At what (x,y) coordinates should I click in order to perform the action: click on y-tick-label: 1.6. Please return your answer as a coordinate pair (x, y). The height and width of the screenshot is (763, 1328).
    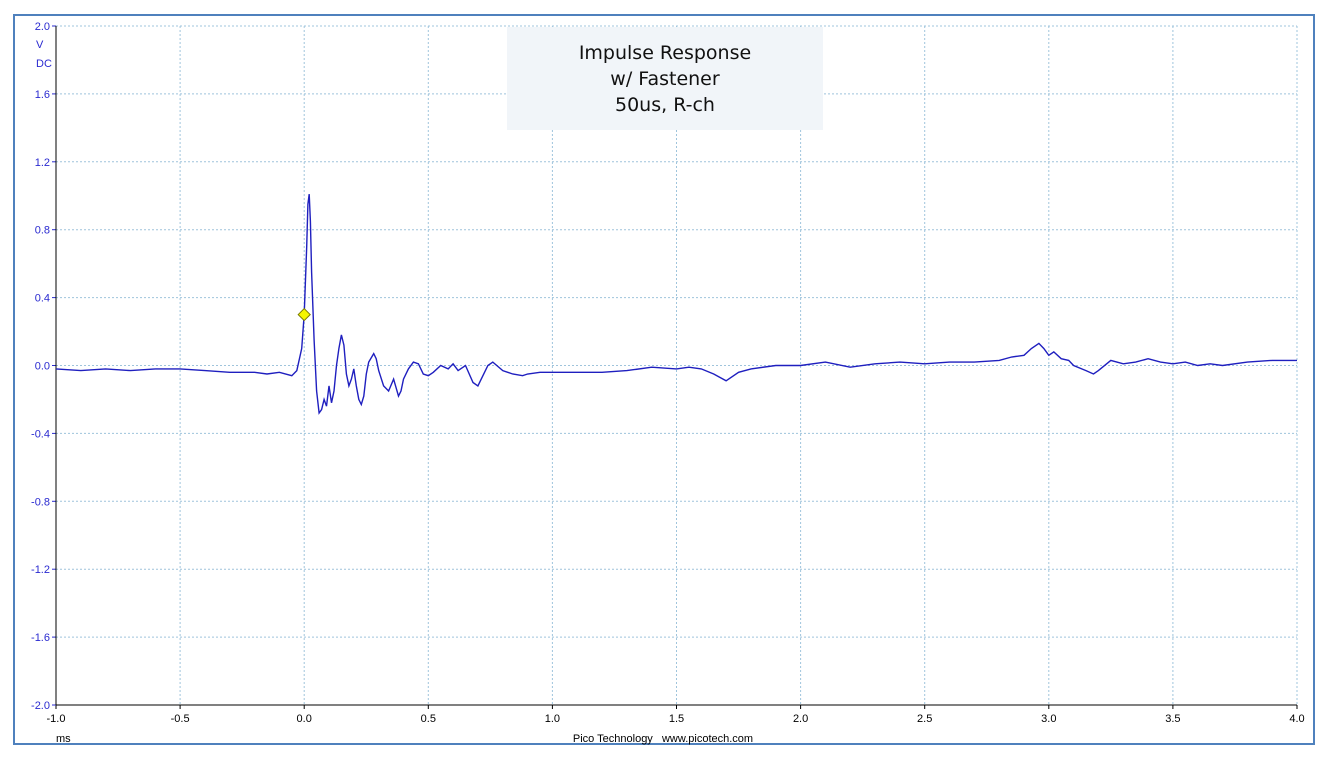
    Looking at the image, I should click on (42, 95).